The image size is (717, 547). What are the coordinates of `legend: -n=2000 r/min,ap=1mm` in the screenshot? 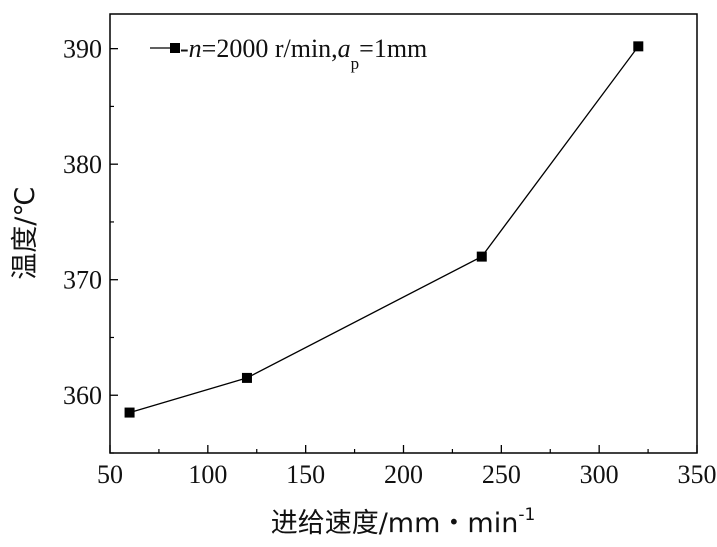 It's located at (288, 53).